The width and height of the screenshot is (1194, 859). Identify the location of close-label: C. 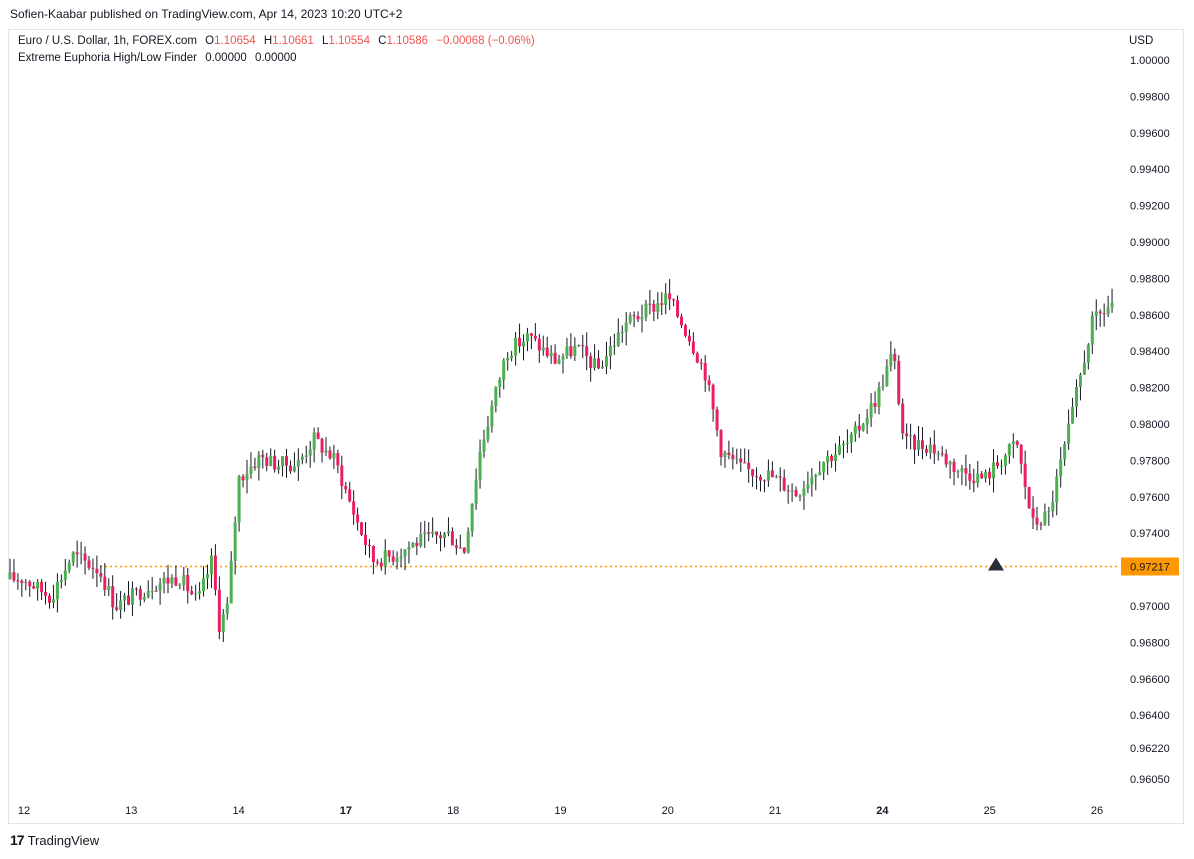
(382, 41).